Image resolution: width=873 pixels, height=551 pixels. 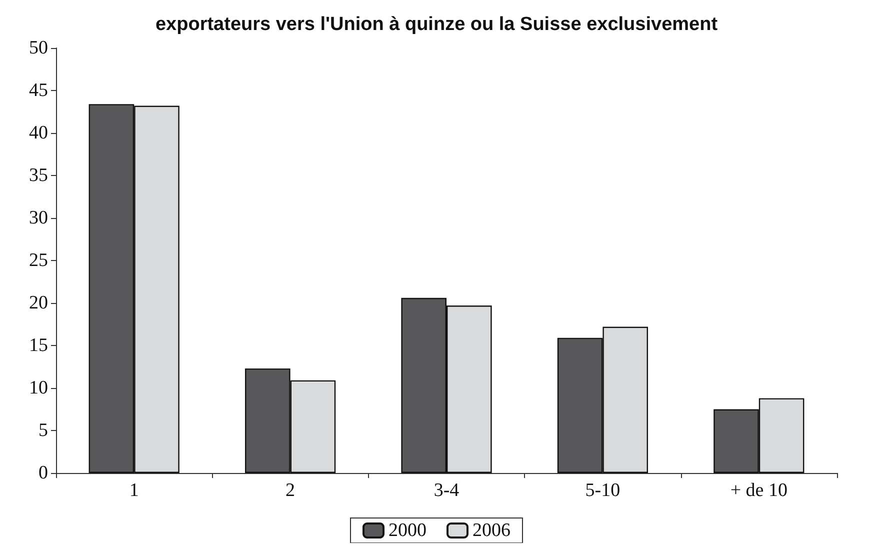 I want to click on x-tick-label: 2, so click(x=291, y=490).